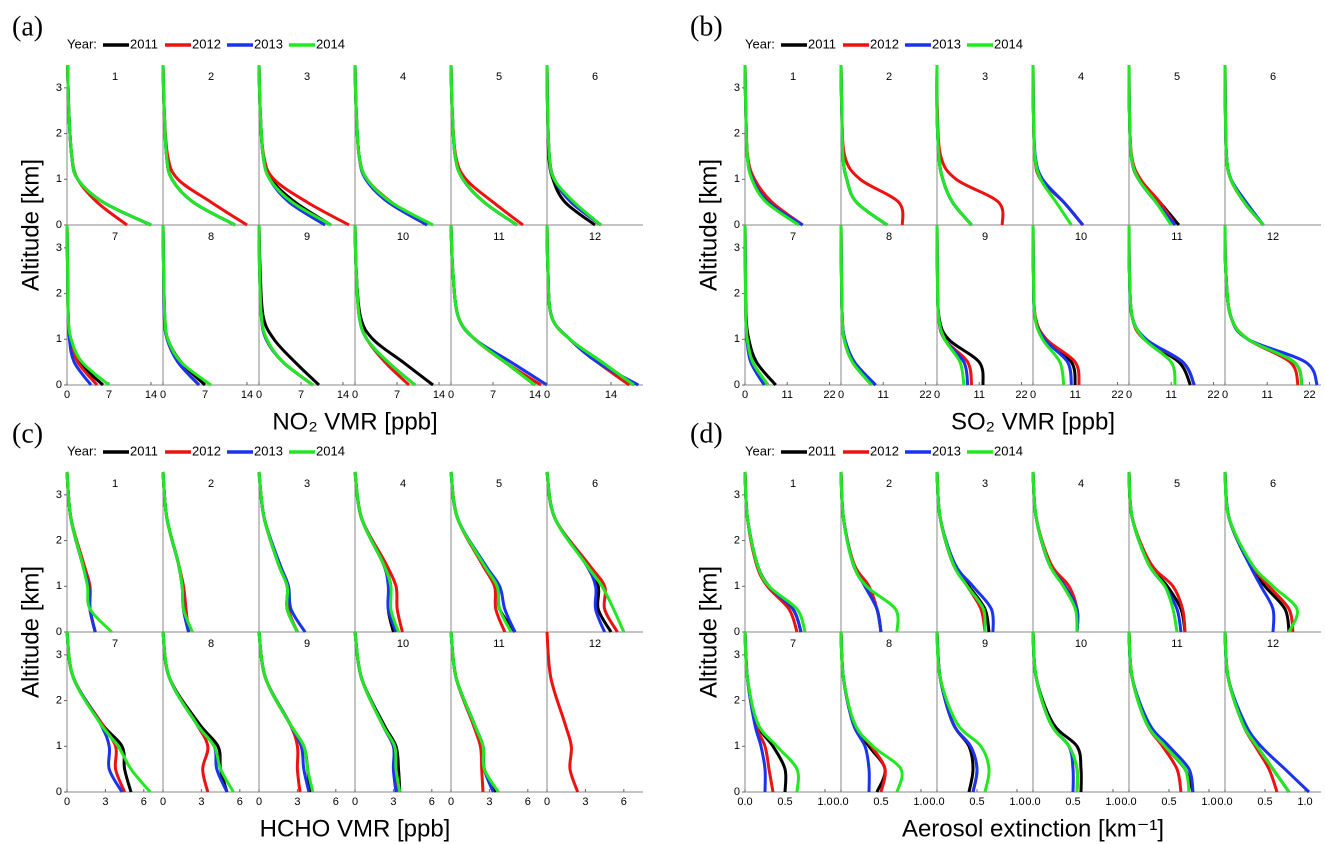  I want to click on subplot-title: 3, so click(985, 484).